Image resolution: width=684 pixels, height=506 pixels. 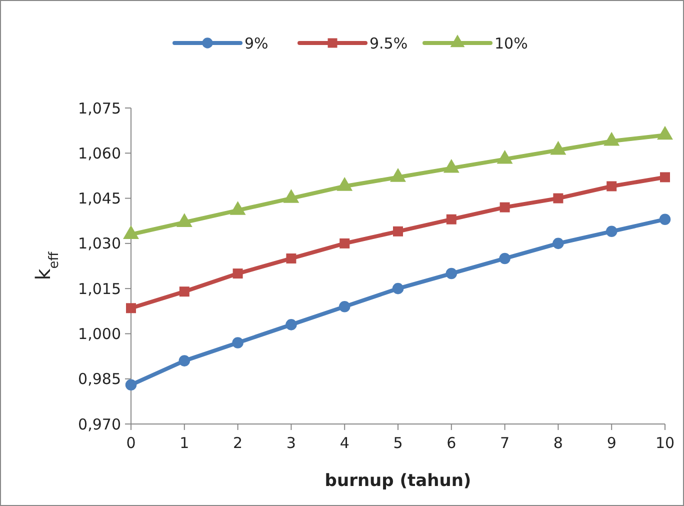 I want to click on y-tick-label: 0,985, so click(x=99, y=379).